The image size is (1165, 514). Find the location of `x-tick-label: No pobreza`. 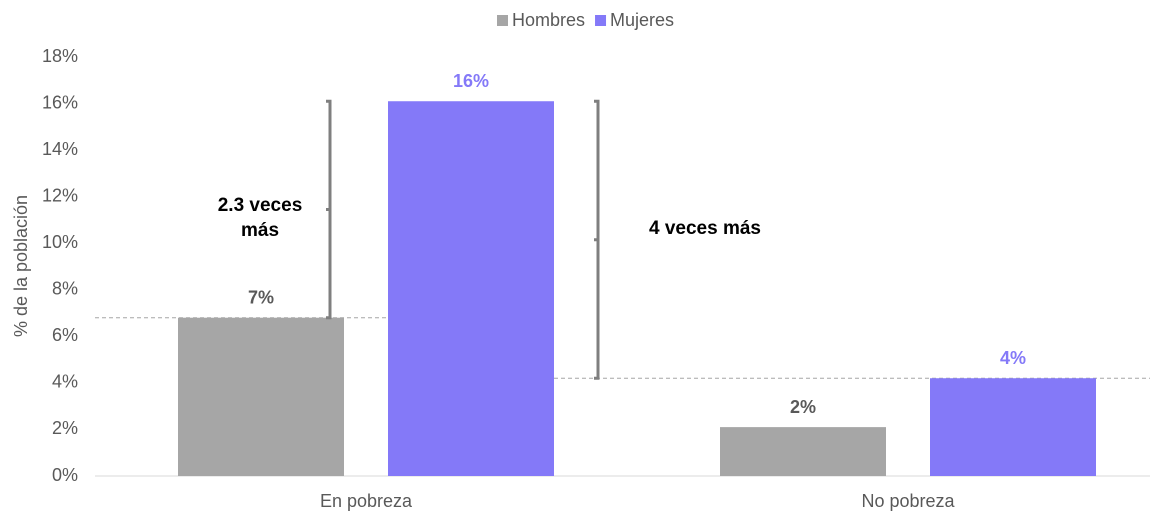

x-tick-label: No pobreza is located at coordinates (908, 501).